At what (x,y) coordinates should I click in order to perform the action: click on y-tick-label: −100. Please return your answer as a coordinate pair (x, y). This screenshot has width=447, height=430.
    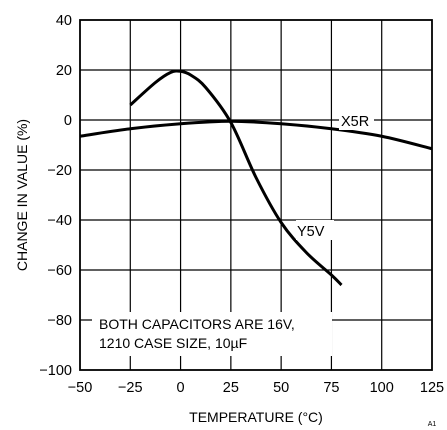
    Looking at the image, I should click on (55, 371).